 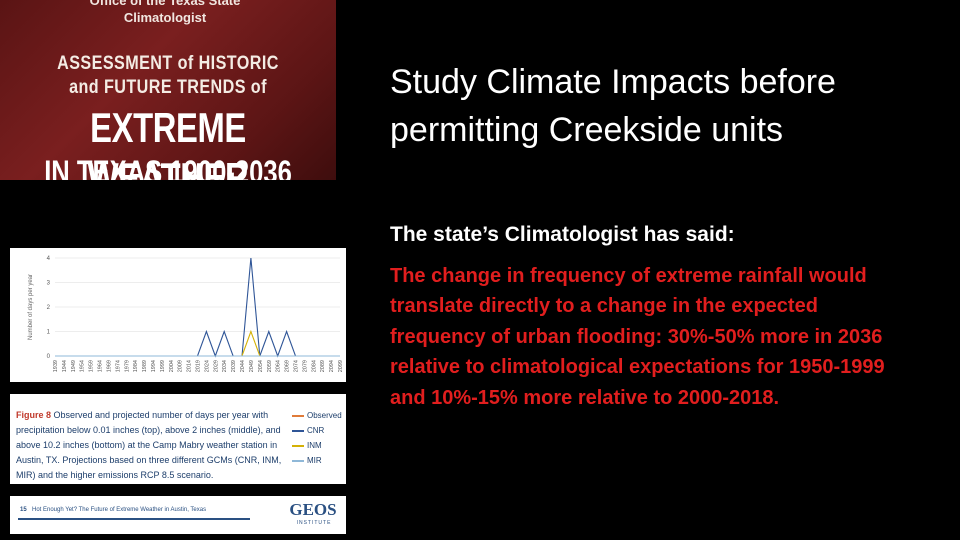 I want to click on chart-xtick-label: 1964, so click(x=101, y=366).